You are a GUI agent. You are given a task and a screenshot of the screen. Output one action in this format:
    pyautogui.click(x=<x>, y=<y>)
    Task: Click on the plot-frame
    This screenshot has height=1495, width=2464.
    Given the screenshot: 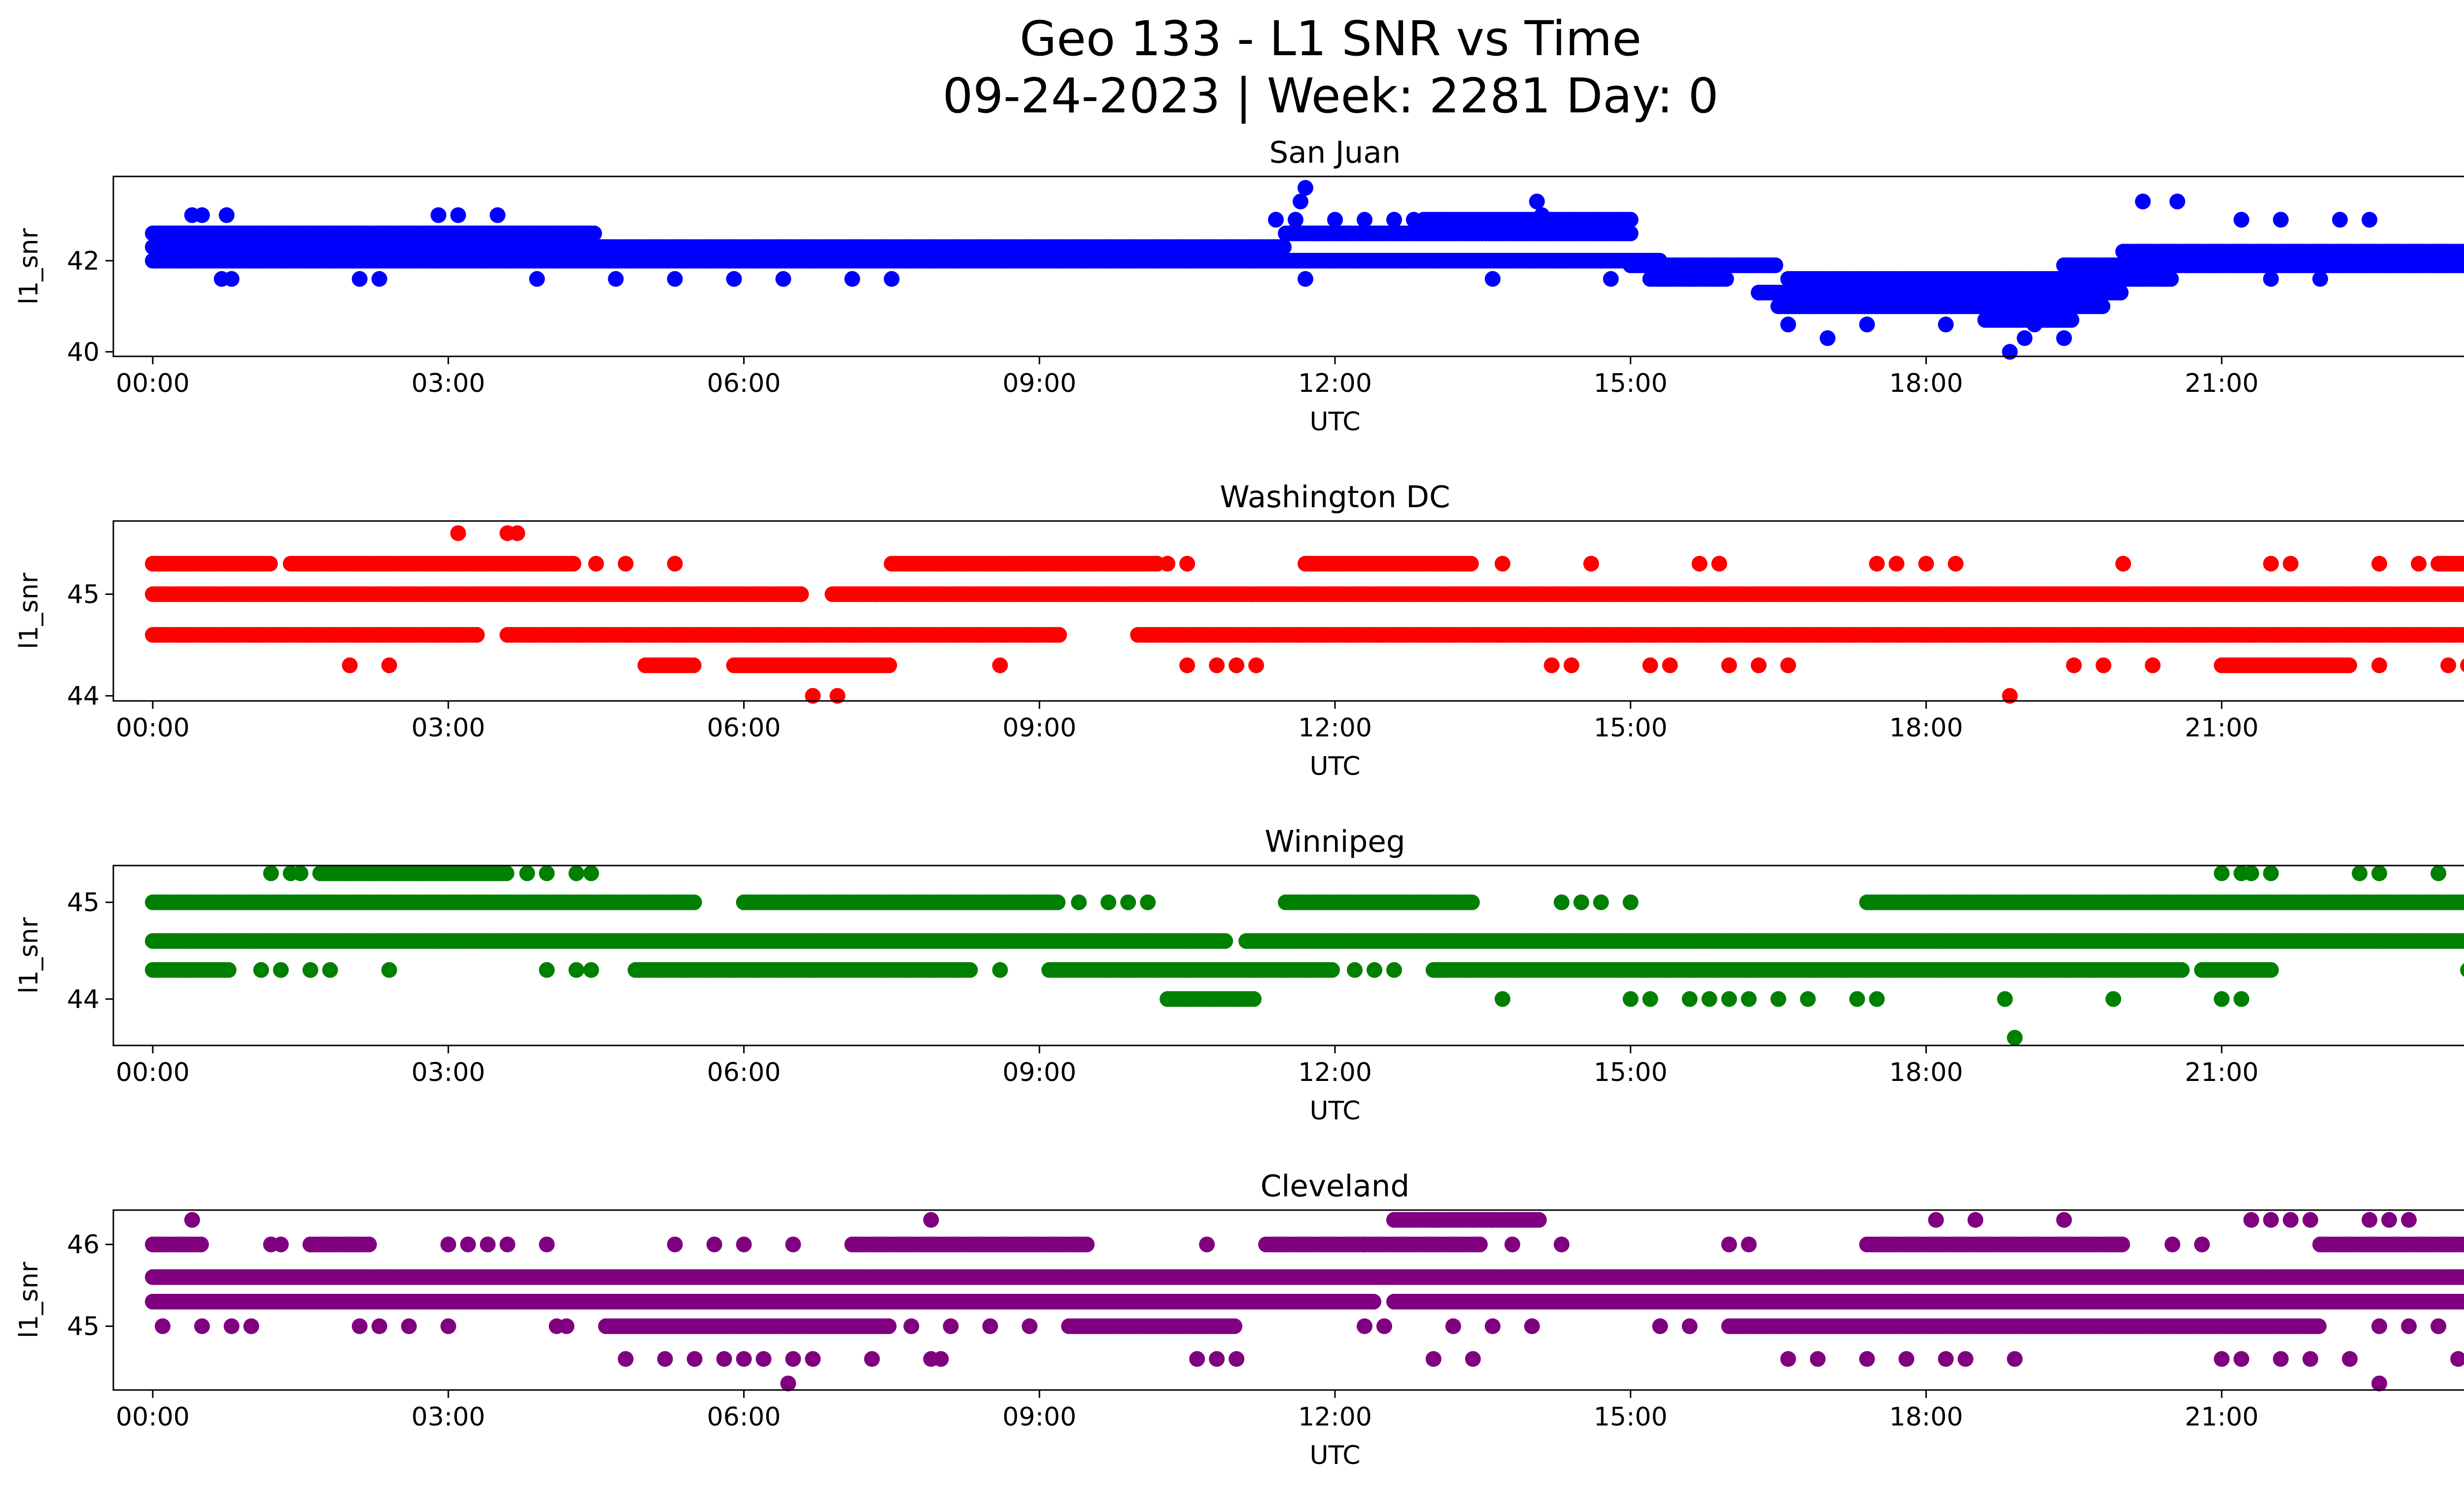 What is the action you would take?
    pyautogui.click(x=1288, y=611)
    